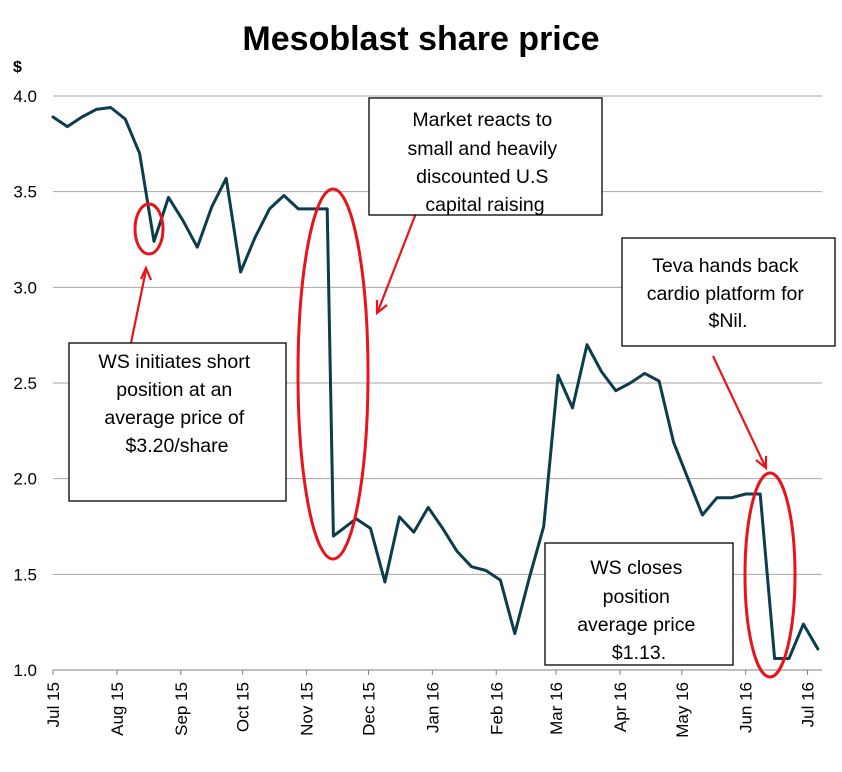 The height and width of the screenshot is (772, 842). What do you see at coordinates (17, 67) in the screenshot?
I see `y-unit-label: $` at bounding box center [17, 67].